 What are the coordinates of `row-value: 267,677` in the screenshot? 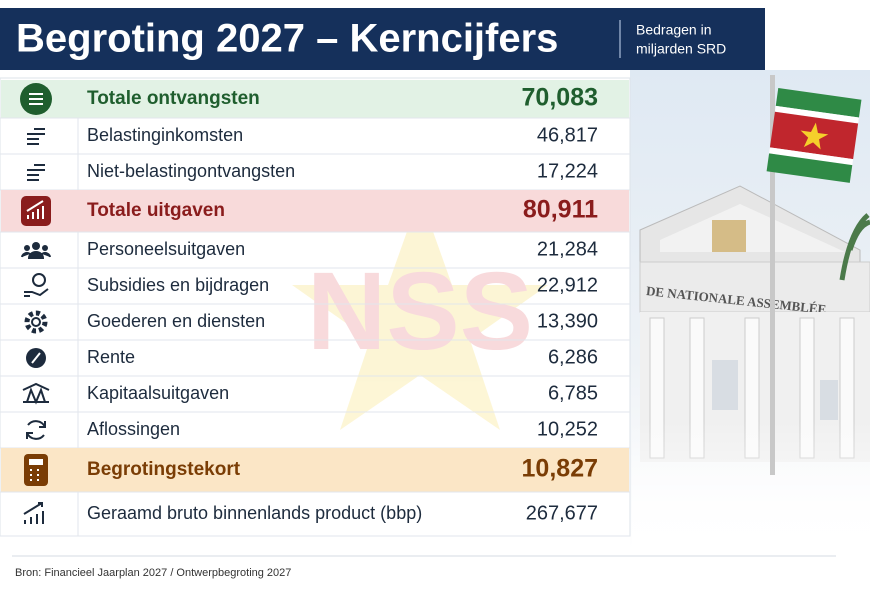 It's located at (562, 513).